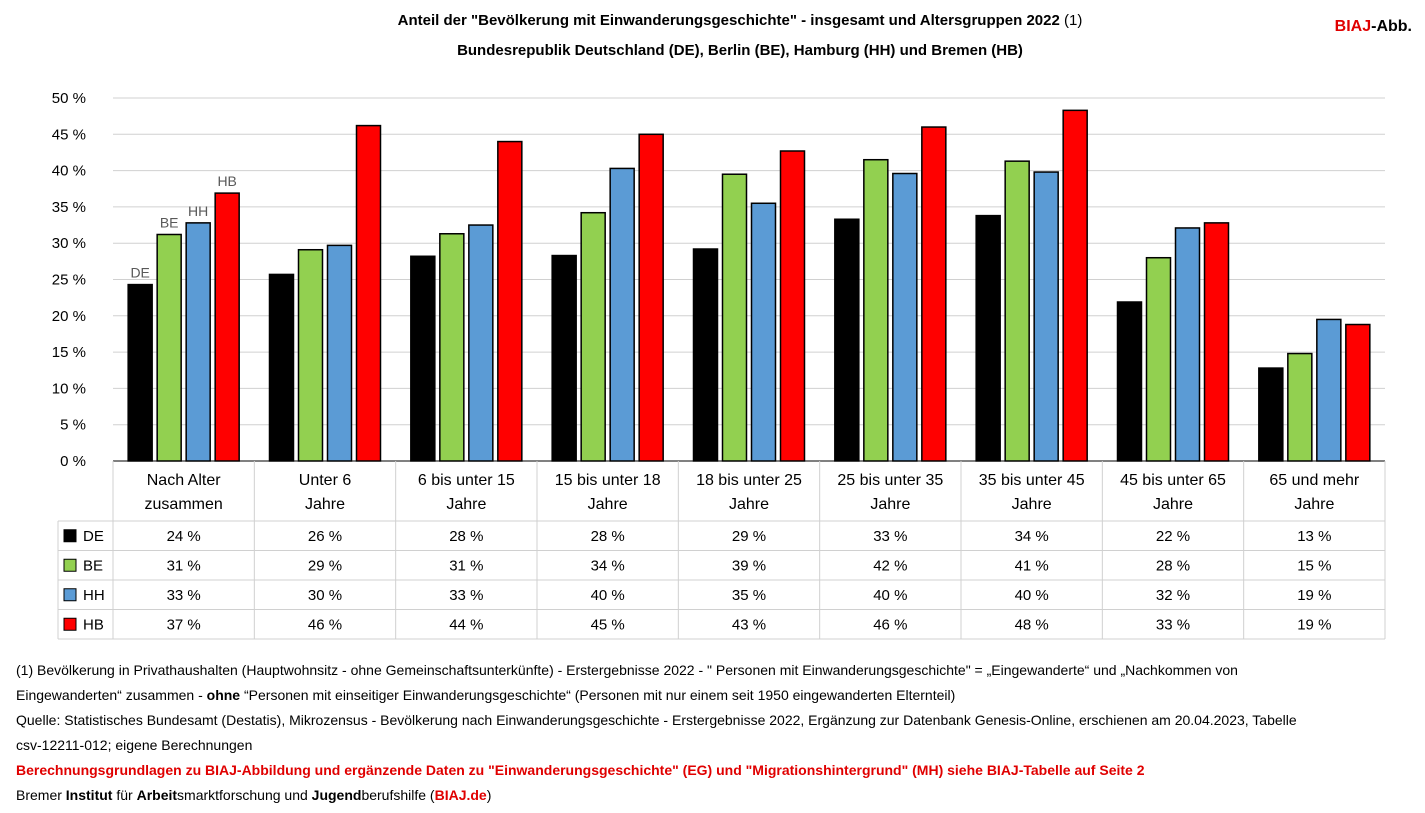  What do you see at coordinates (325, 480) in the screenshot?
I see `category-label: Unter 6` at bounding box center [325, 480].